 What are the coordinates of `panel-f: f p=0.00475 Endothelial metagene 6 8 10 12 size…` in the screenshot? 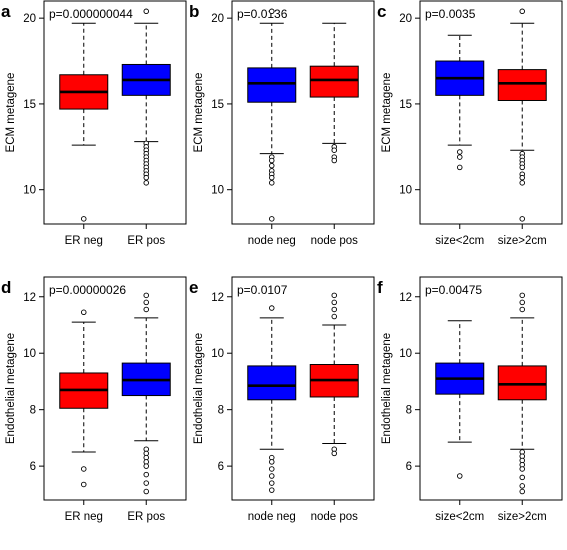 It's located at (470, 399).